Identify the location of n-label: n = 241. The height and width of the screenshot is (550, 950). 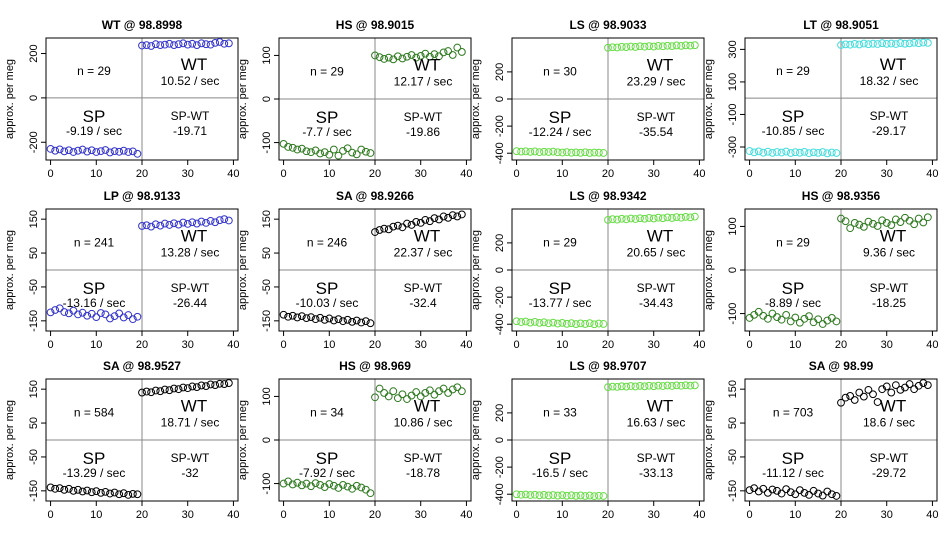
(94, 243).